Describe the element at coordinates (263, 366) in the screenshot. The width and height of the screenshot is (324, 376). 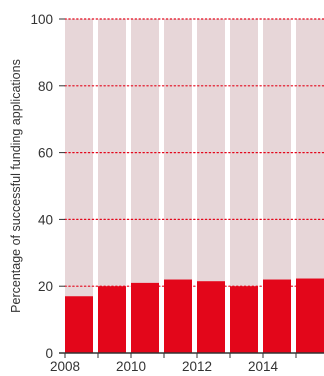
I see `x-tick-label-2014: 2014` at that location.